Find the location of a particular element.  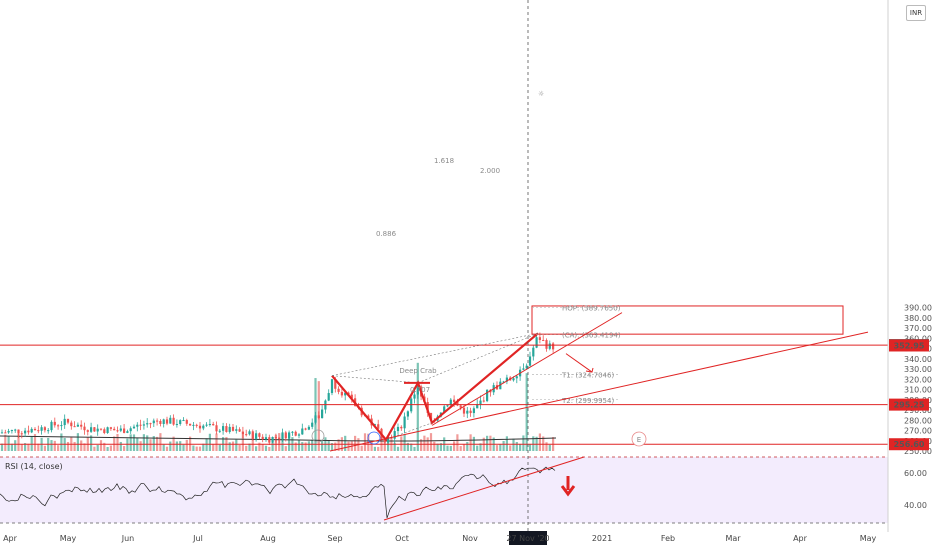

trendline-long is located at coordinates (599, 391).